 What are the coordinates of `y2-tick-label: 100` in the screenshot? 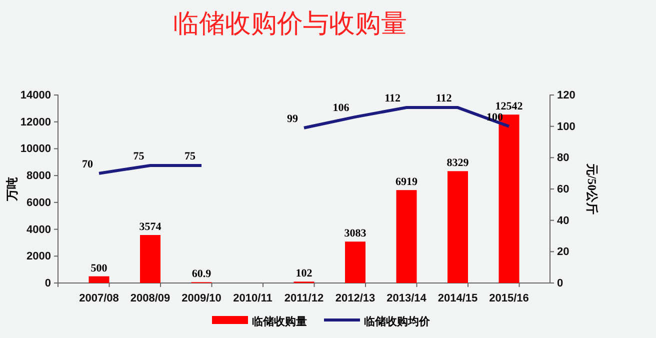 It's located at (566, 126).